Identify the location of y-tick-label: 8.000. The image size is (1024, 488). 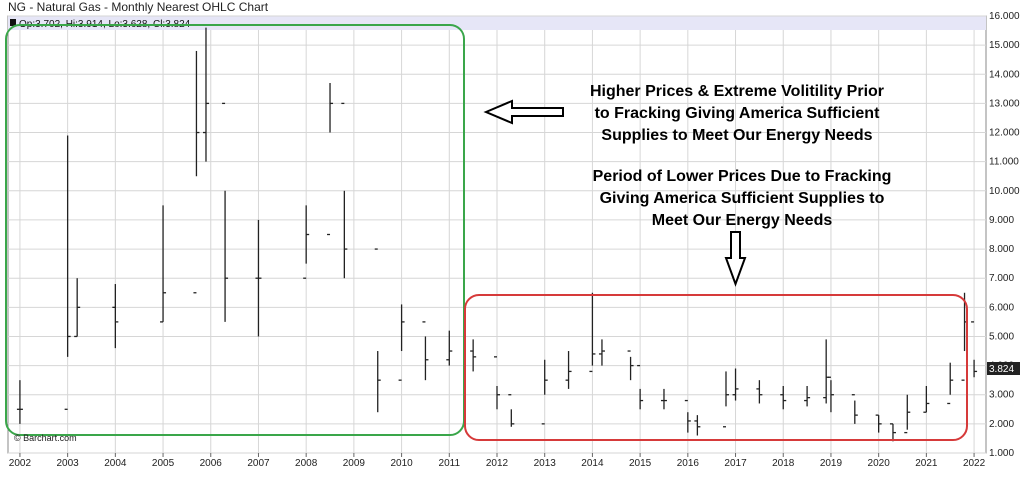
(1001, 249).